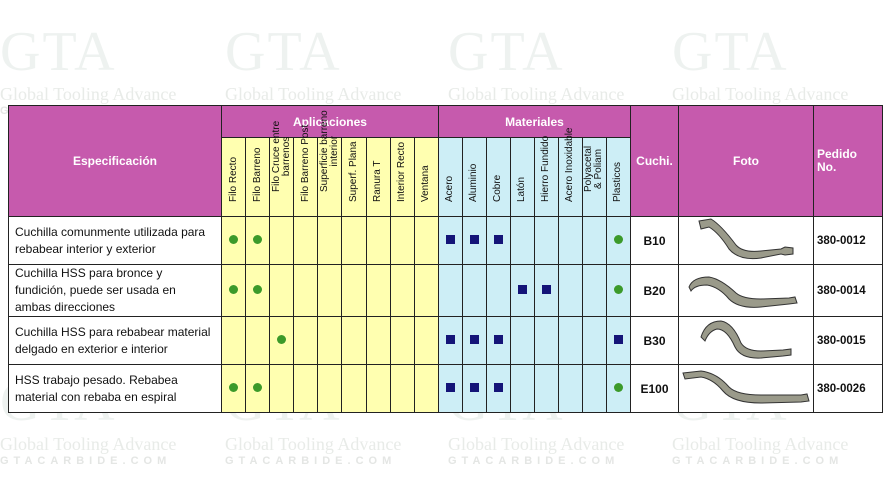 This screenshot has height=498, width=885. I want to click on material-col-header: Cobre, so click(498, 177).